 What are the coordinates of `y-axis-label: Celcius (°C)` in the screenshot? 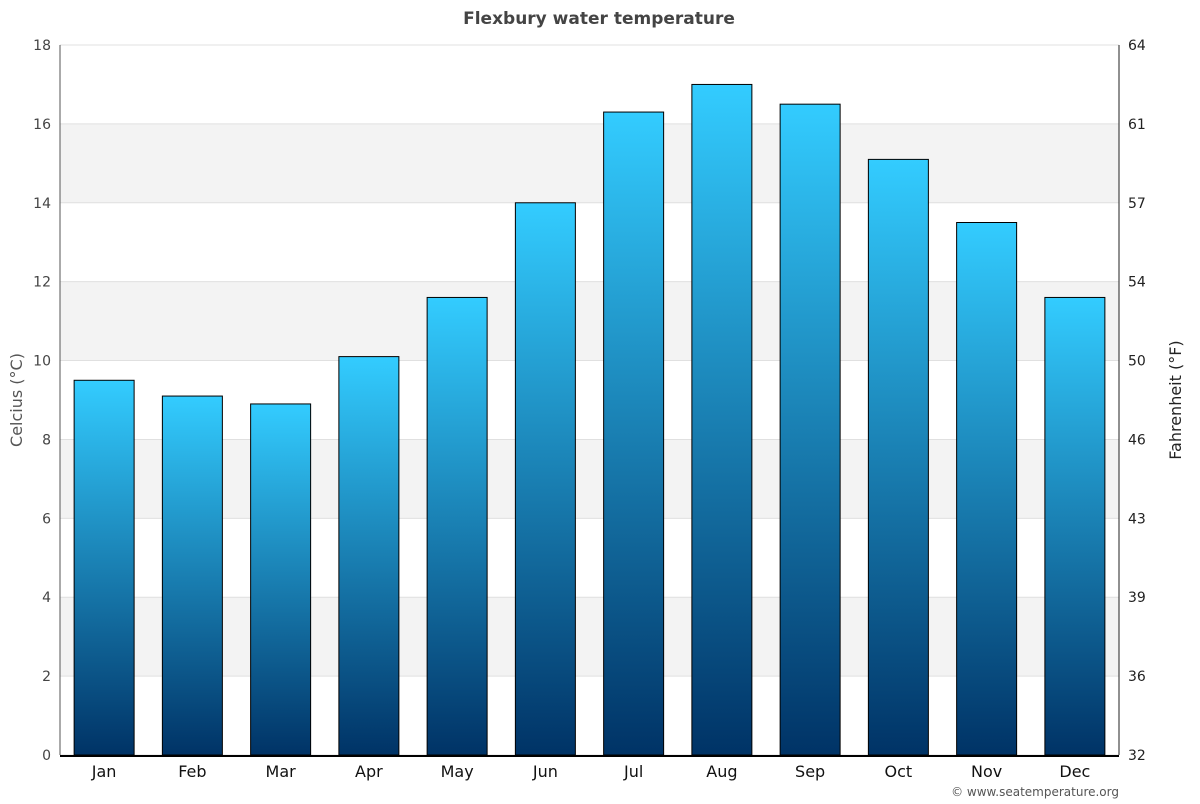 It's located at (16, 400).